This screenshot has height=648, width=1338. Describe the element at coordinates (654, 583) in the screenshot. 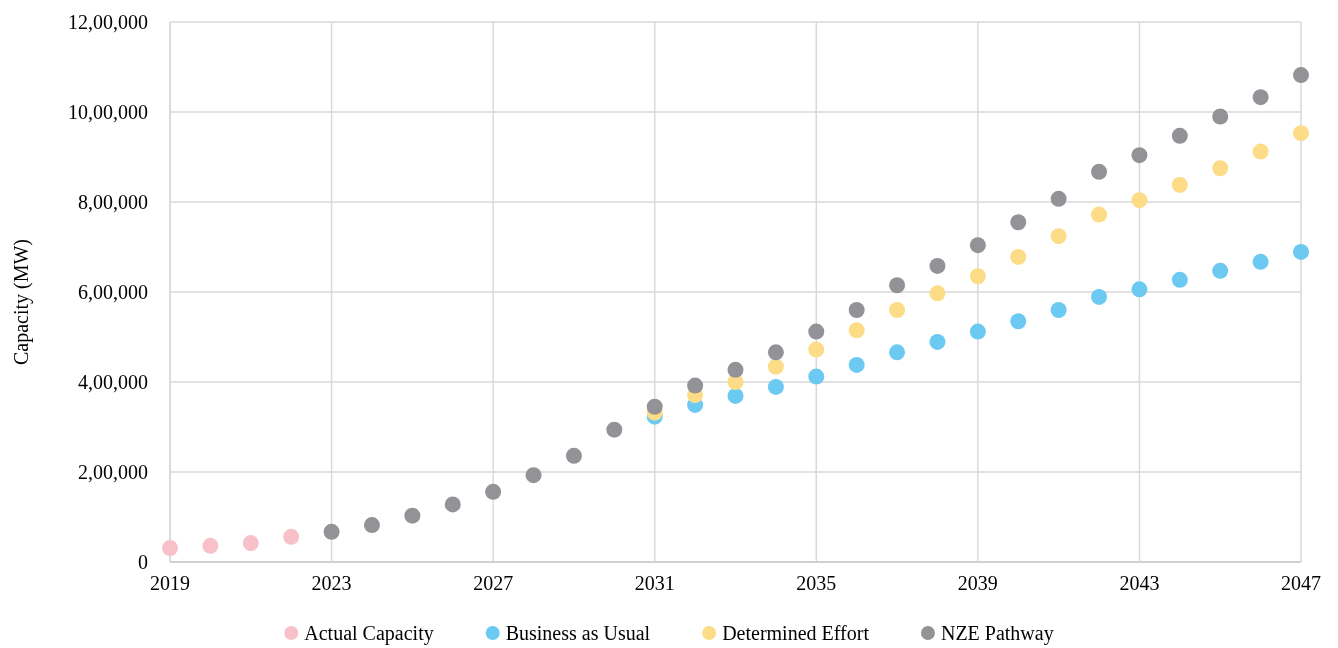

I see `x-tick-label: 2031` at that location.